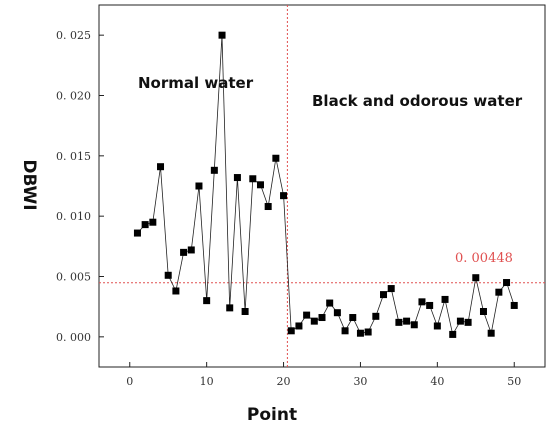  What do you see at coordinates (196, 83) in the screenshot?
I see `normal-water-label: Normal water` at bounding box center [196, 83].